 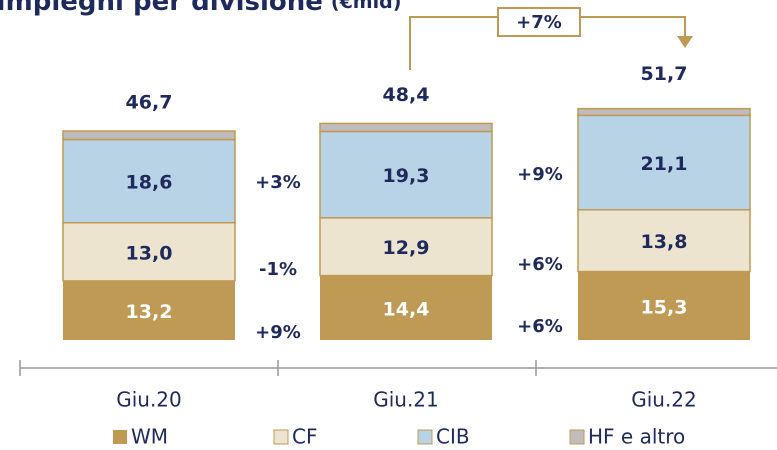 I want to click on legend-label: WM, so click(x=149, y=437).